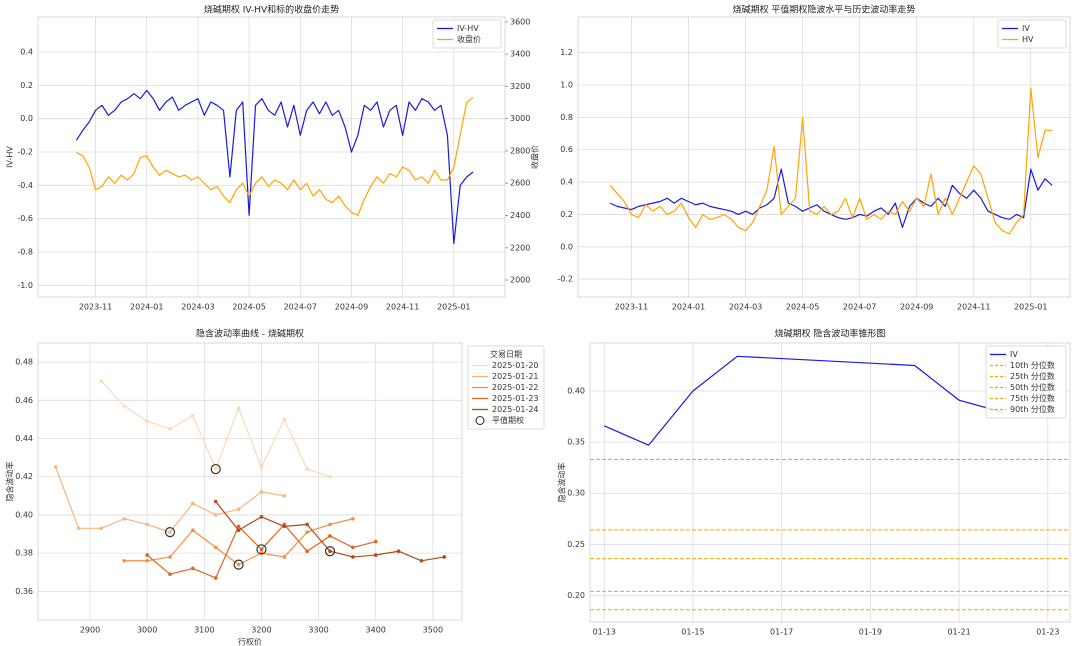 This screenshot has height=646, width=1080. I want to click on x-tick-label: 3200, so click(261, 630).